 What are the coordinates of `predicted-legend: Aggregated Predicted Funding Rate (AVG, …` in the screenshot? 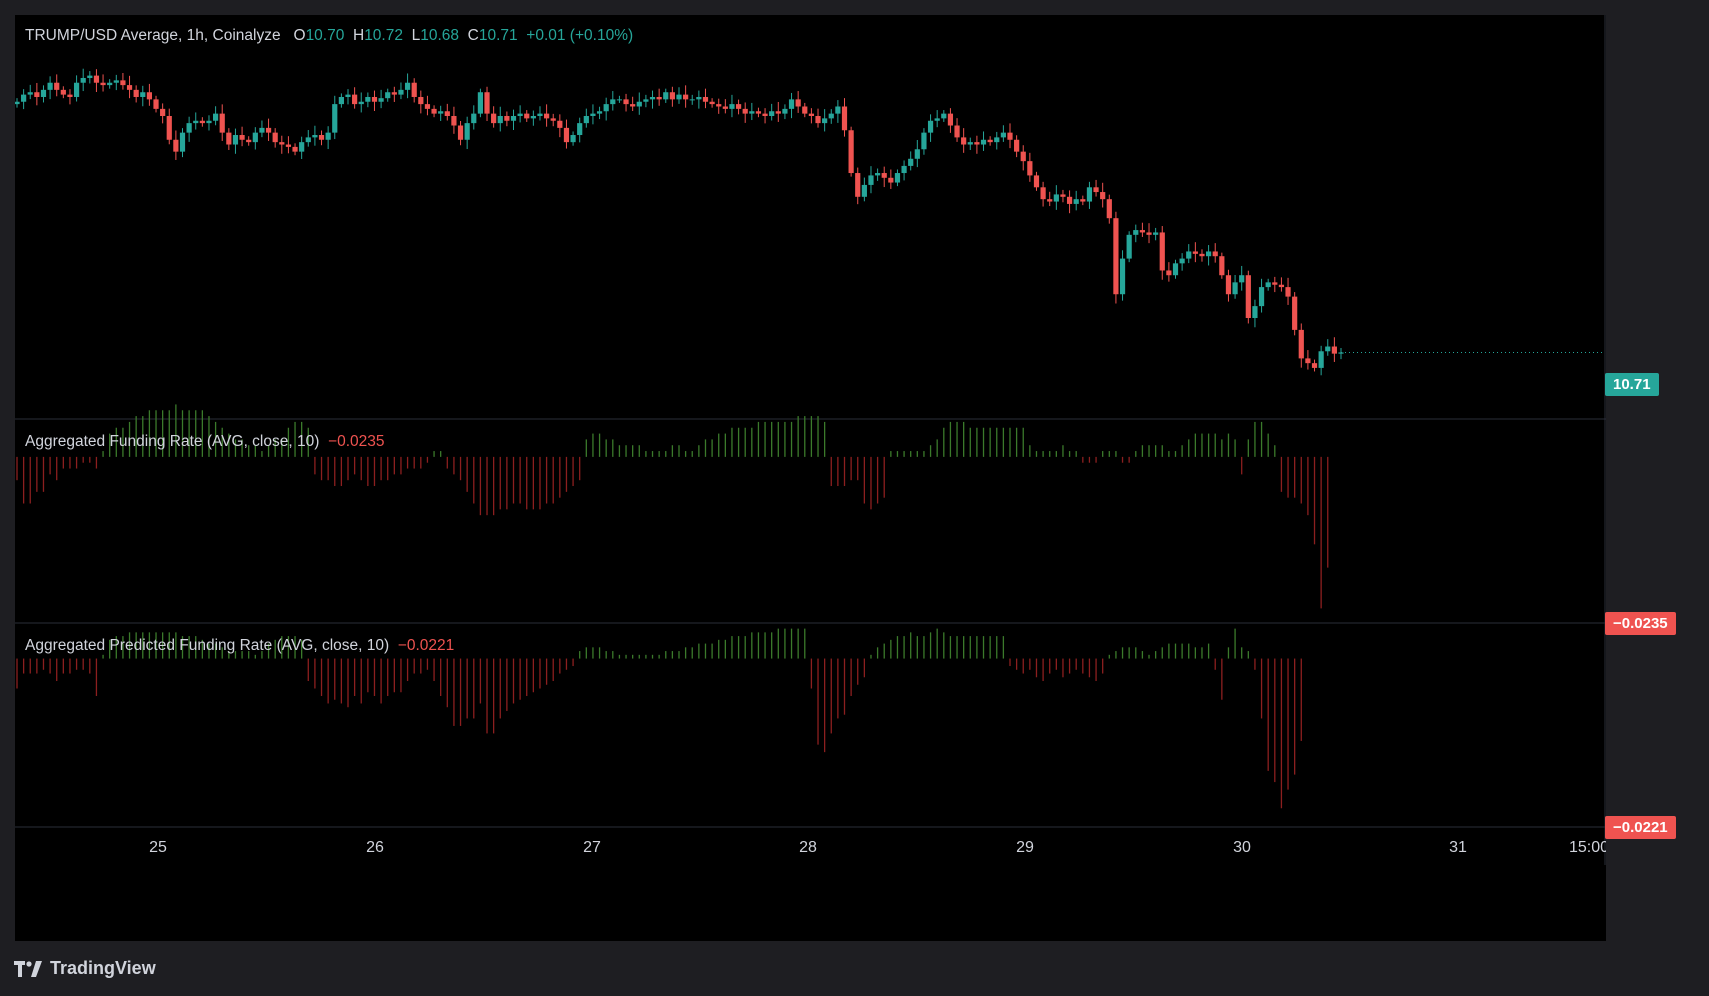 It's located at (239, 646).